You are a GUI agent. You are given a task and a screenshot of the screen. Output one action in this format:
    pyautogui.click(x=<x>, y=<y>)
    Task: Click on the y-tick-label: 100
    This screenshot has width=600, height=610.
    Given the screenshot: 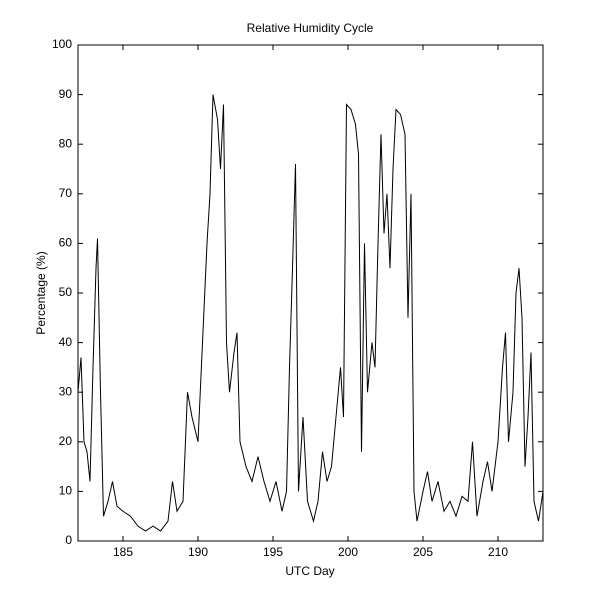 What is the action you would take?
    pyautogui.click(x=62, y=44)
    